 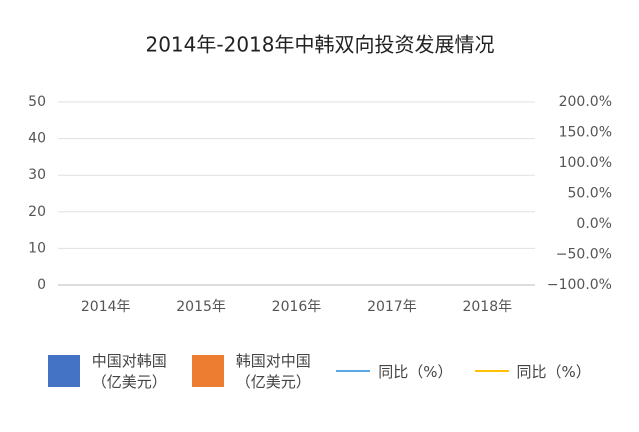 What do you see at coordinates (584, 255) in the screenshot?
I see `y2-tick-label: −50.0%` at bounding box center [584, 255].